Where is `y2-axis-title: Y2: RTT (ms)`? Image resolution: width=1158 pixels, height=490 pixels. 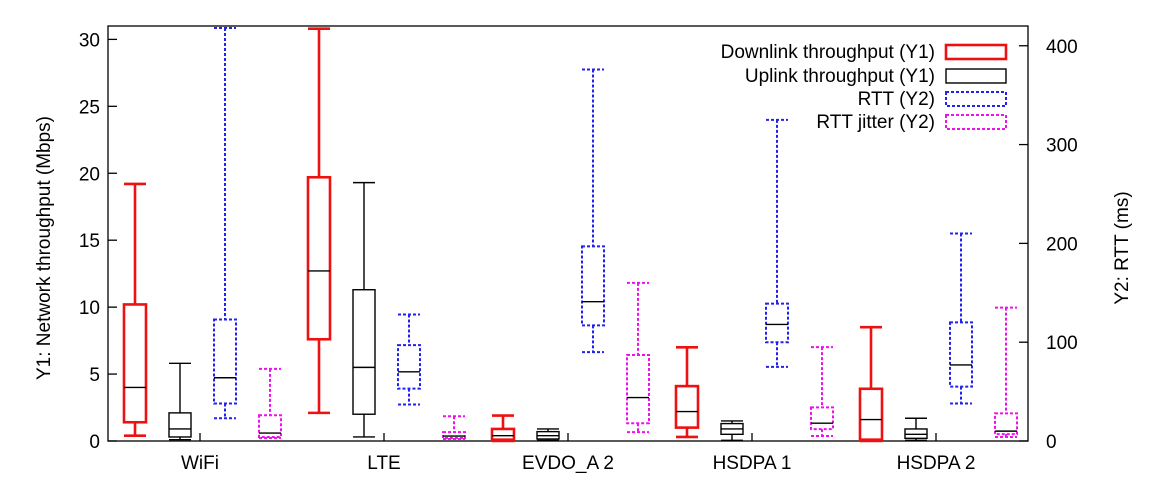 y2-axis-title: Y2: RTT (ms) is located at coordinates (1122, 247).